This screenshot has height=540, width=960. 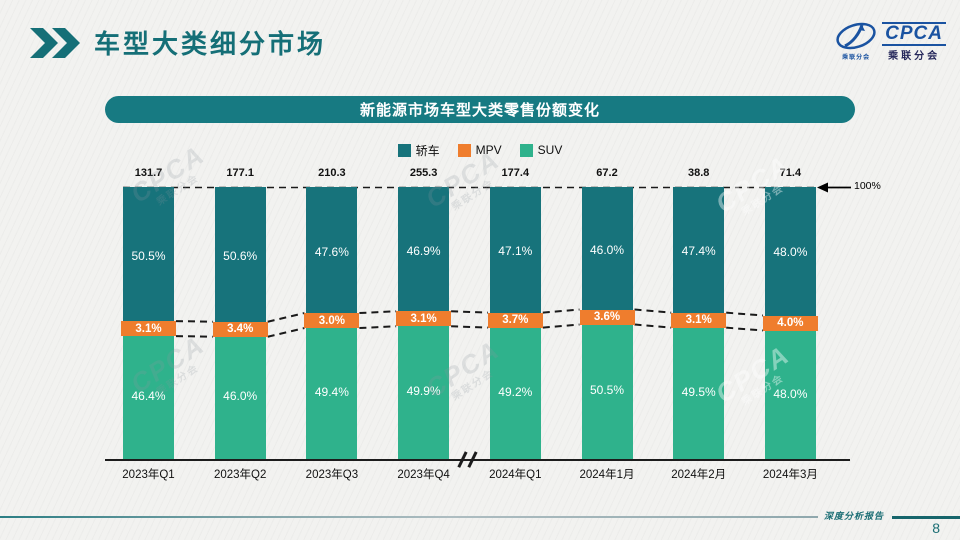 What do you see at coordinates (148, 256) in the screenshot?
I see `bar-segment-sedan: 50.5%` at bounding box center [148, 256].